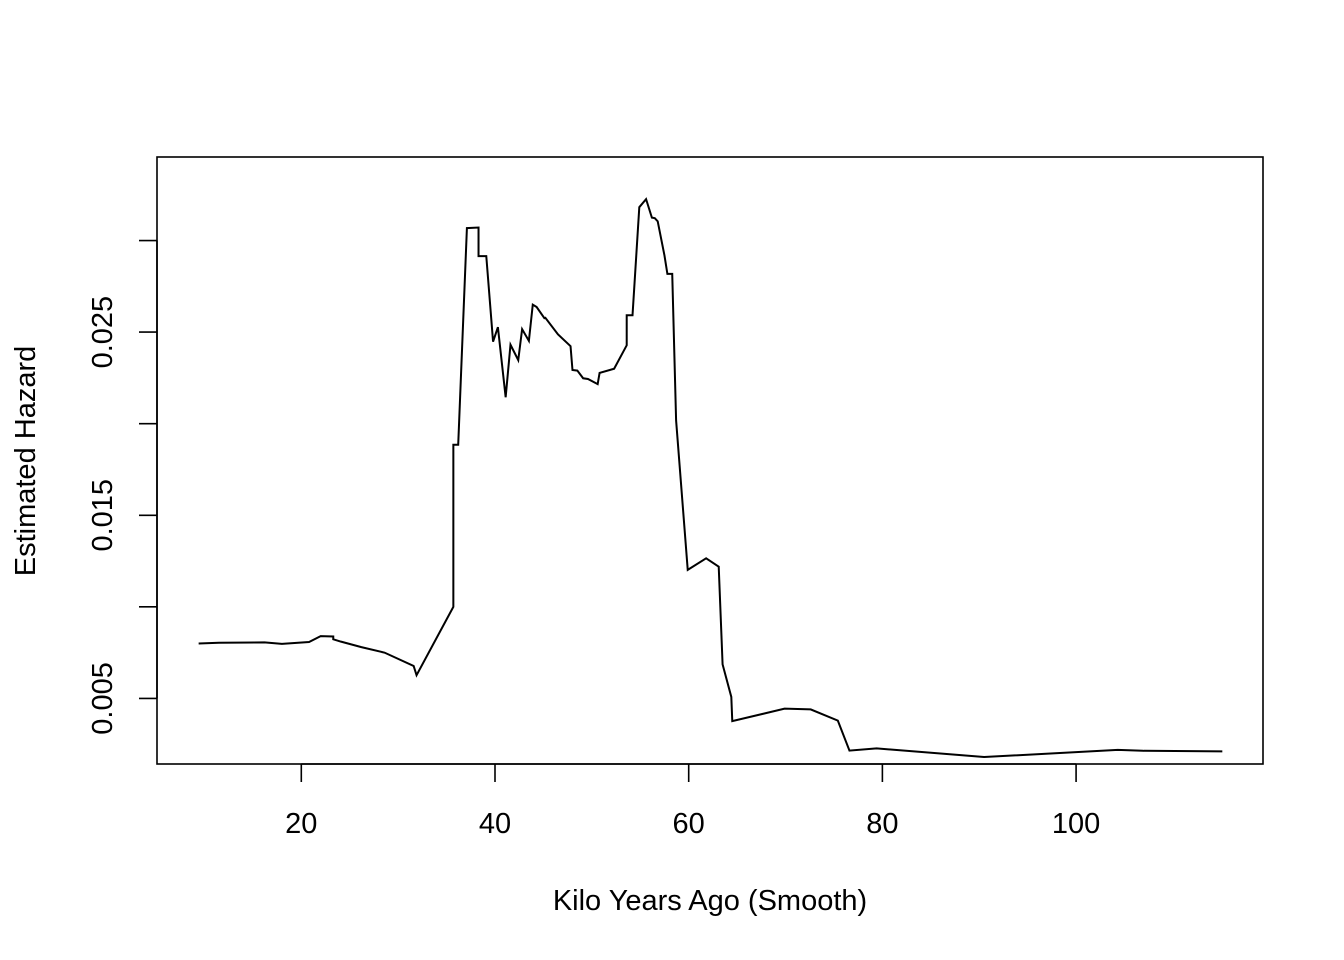 The width and height of the screenshot is (1344, 960). Describe the element at coordinates (103, 332) in the screenshot. I see `y-tick-label: 0.025` at that location.